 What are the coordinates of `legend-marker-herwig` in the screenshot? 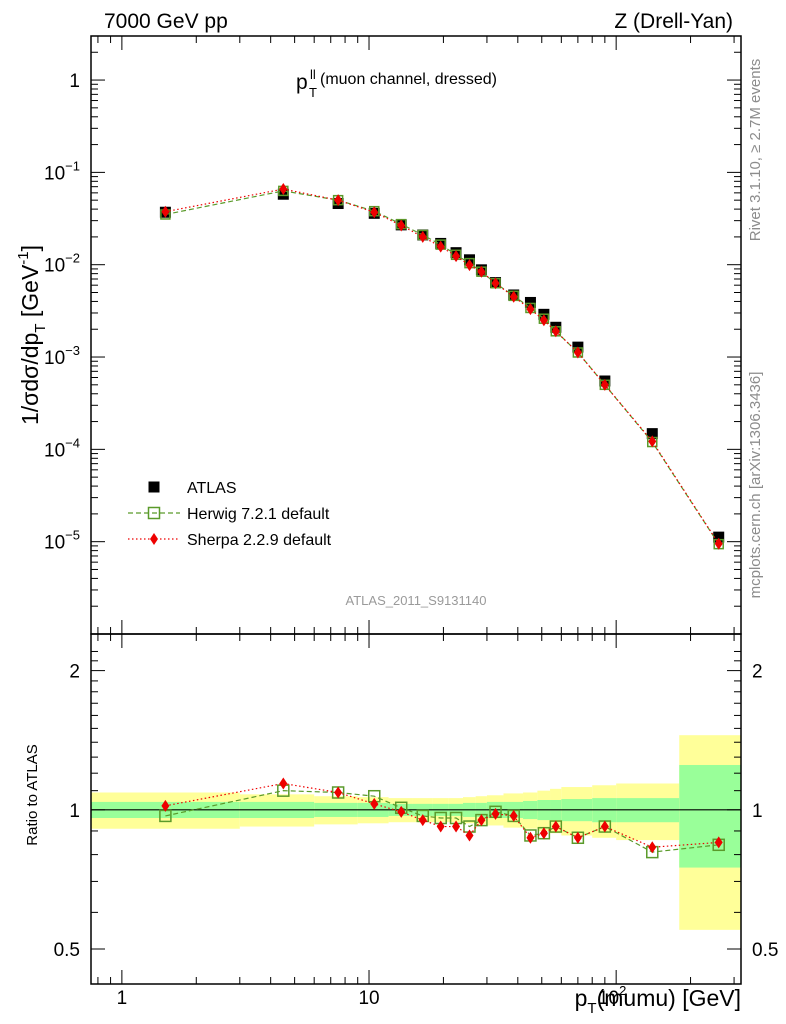 It's located at (154, 513).